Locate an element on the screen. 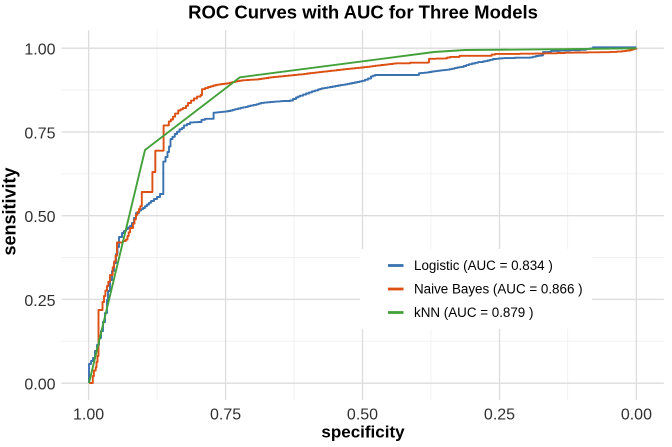 This screenshot has height=447, width=672. svg-text: specificity is located at coordinates (363, 432).